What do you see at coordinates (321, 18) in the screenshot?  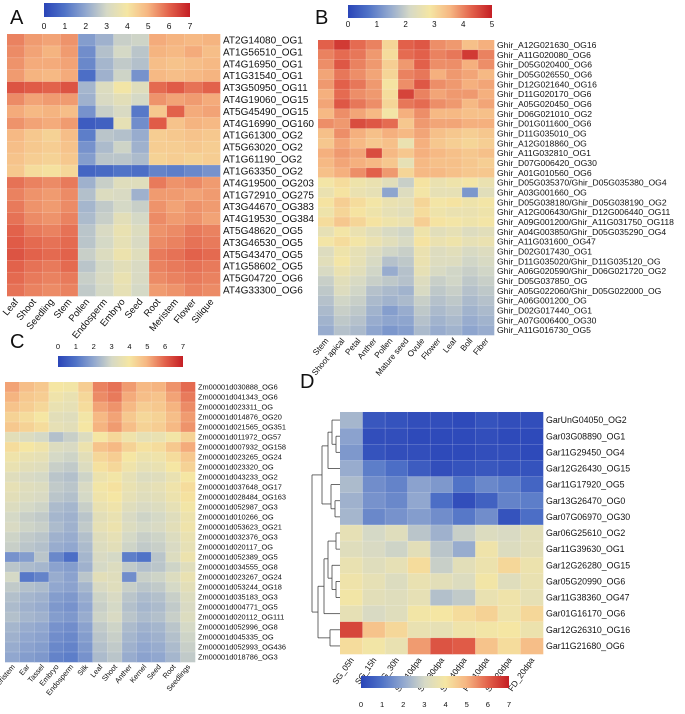 I see `panel-letter-b: B` at bounding box center [321, 18].